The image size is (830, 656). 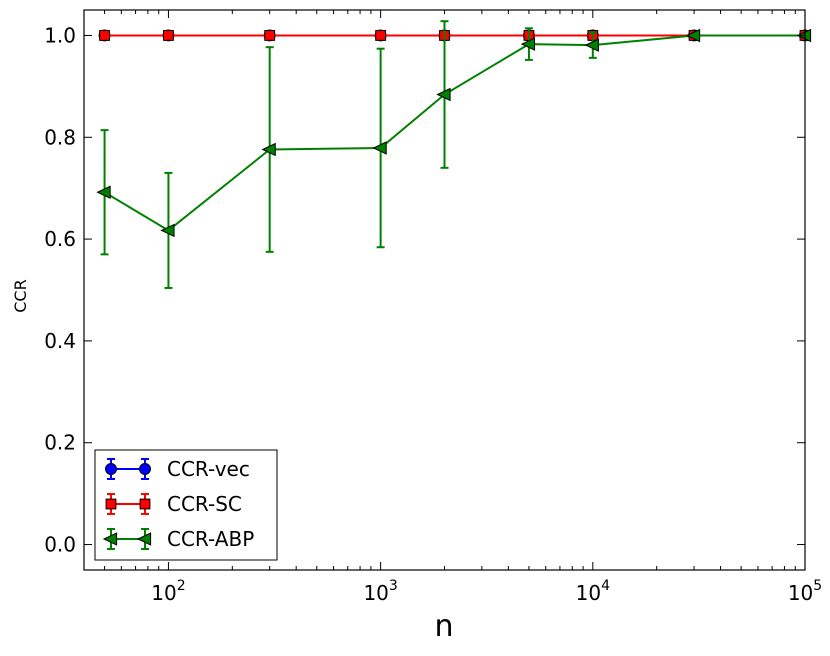 I want to click on x-tick-label: 10³, so click(x=380, y=591).